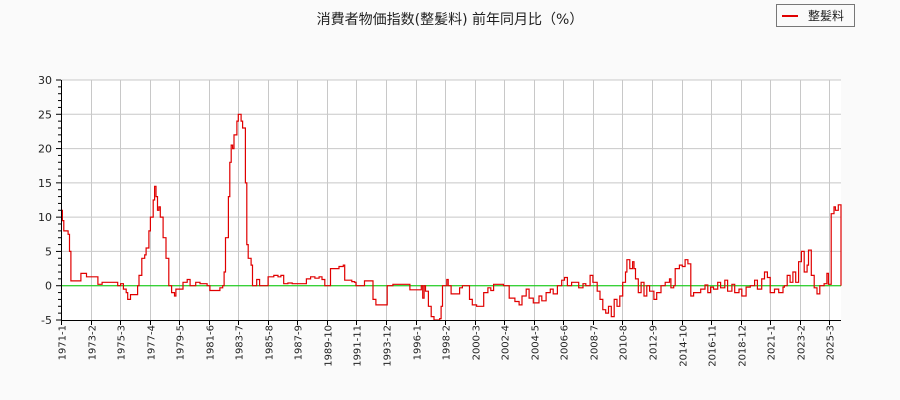  Describe the element at coordinates (45, 149) in the screenshot. I see `y-tick-label: 20` at that location.